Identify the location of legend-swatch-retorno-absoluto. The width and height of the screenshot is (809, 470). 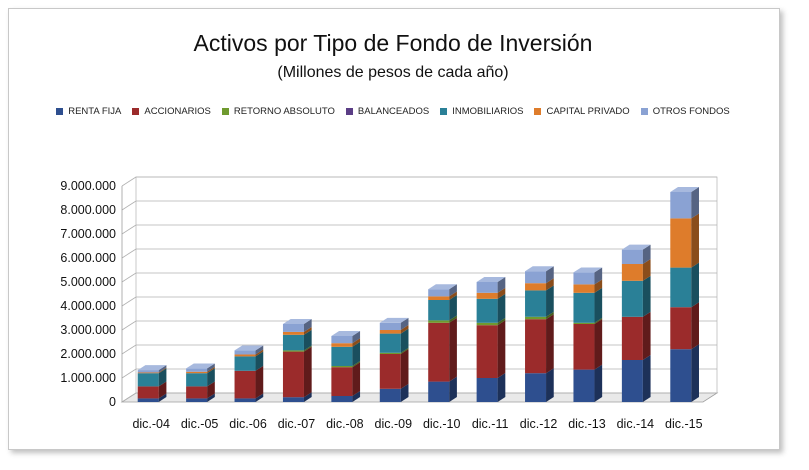
(225, 111).